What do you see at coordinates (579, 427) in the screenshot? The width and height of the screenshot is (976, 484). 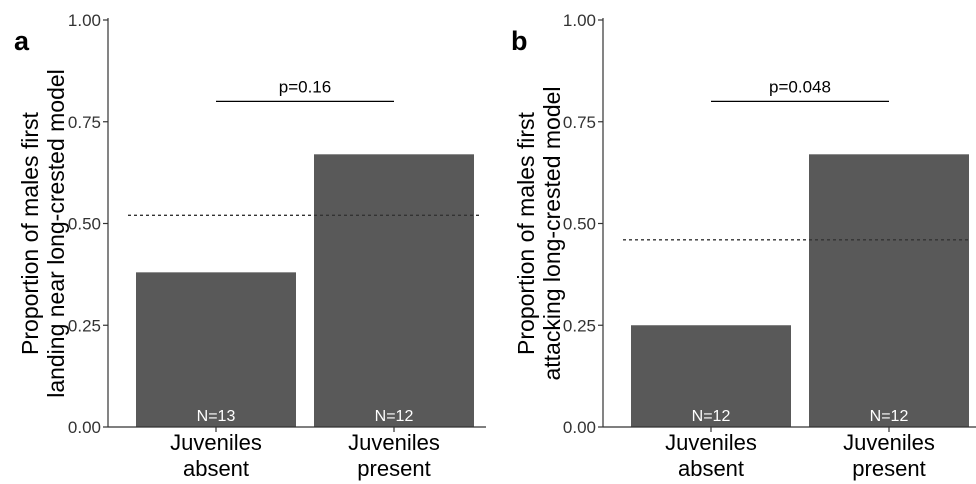 I see `y-tick-label-b-0: 0.00` at bounding box center [579, 427].